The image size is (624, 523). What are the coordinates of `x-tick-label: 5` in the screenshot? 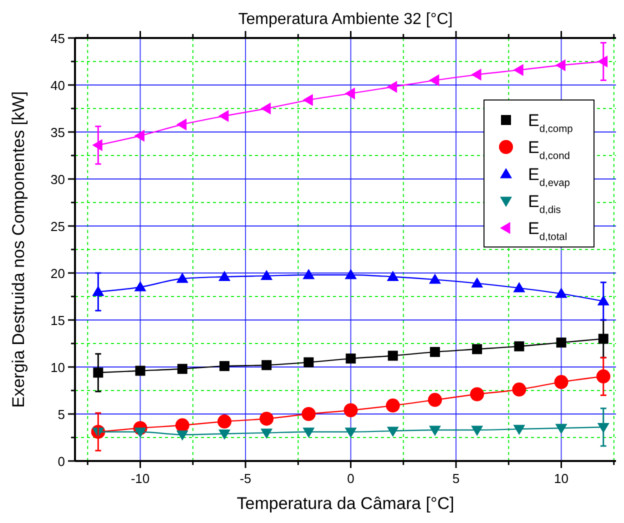 It's located at (456, 478).